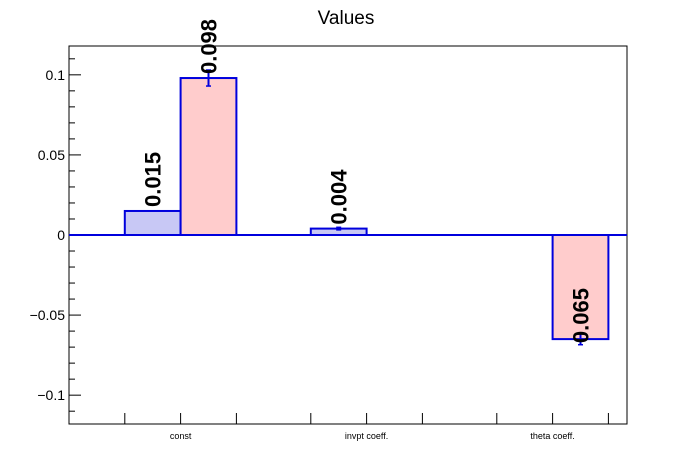  What do you see at coordinates (51, 155) in the screenshot?
I see `y-tick-label: 0.05` at bounding box center [51, 155].